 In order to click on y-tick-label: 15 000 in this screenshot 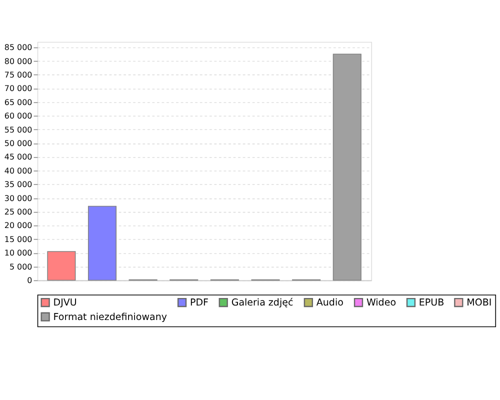, I will do `click(18, 239)`.